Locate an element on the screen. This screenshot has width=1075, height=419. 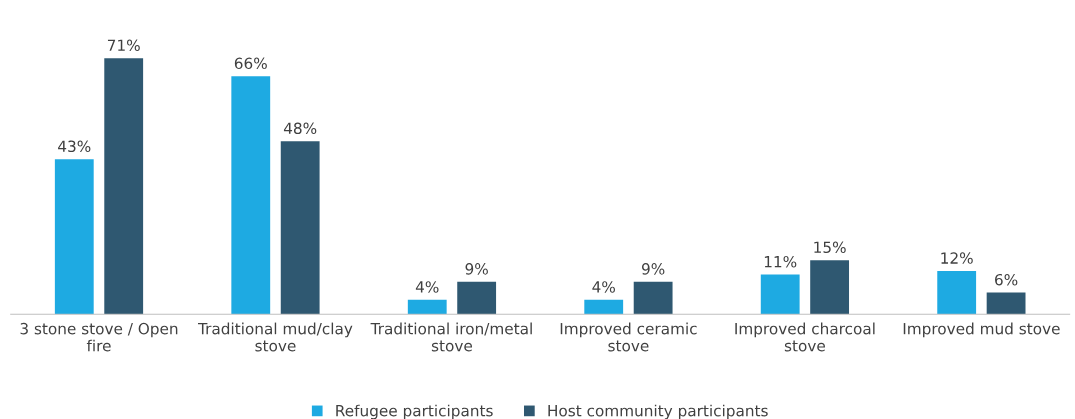
legend-label: Host community participants is located at coordinates (658, 411).